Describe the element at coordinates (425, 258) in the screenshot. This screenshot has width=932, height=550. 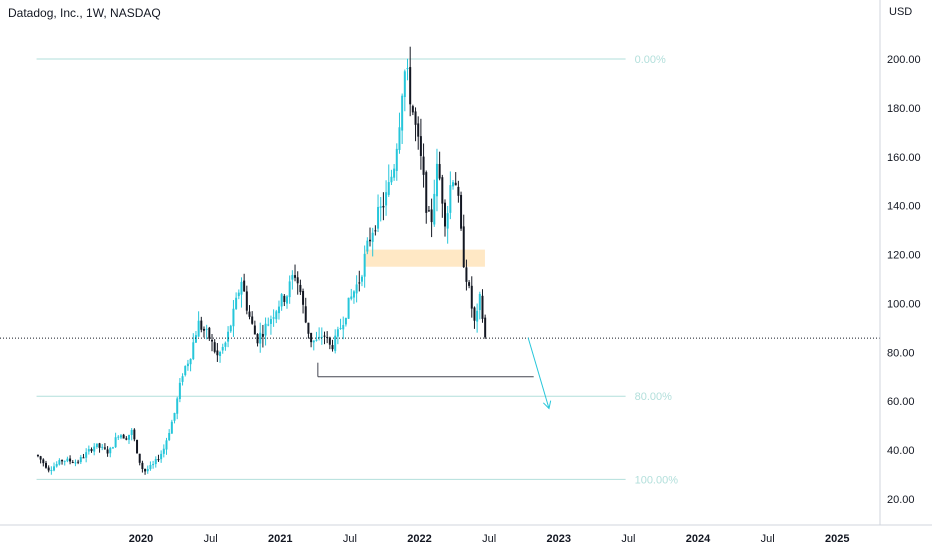
I see `supply-zone` at that location.